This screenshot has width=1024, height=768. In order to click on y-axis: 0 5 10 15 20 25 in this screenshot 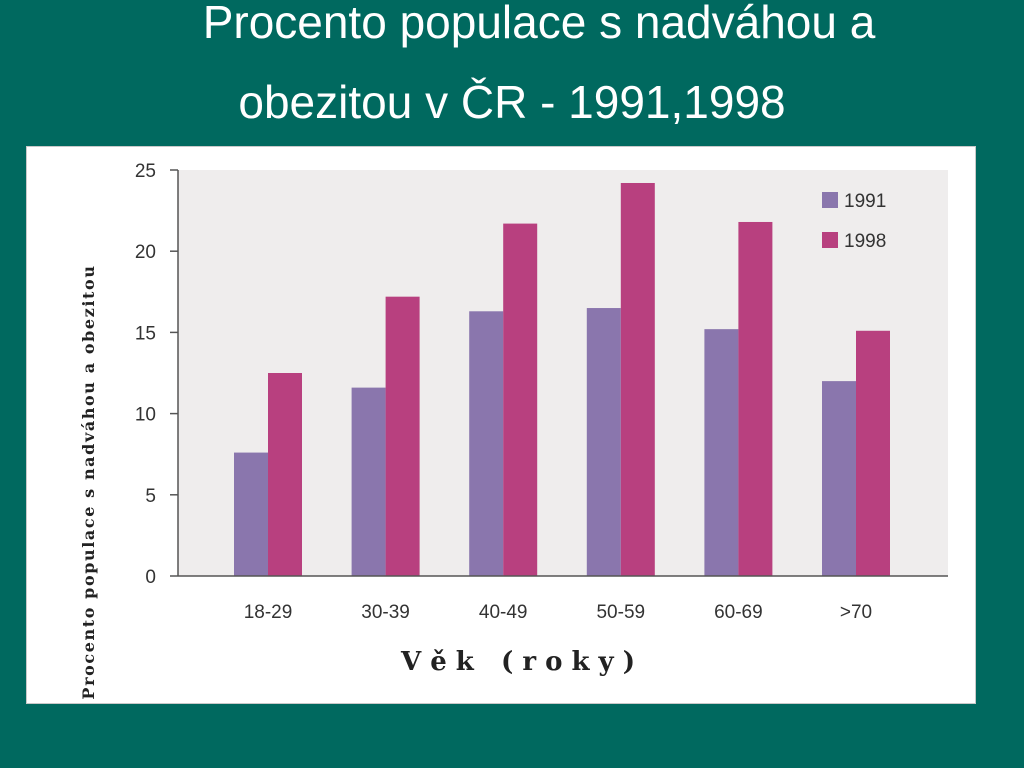, I will do `click(157, 374)`.